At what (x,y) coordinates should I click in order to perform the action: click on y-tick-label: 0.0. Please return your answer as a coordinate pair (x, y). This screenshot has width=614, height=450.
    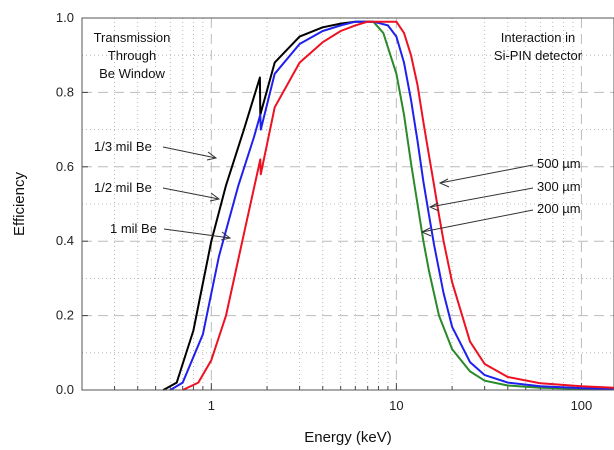
    Looking at the image, I should click on (65, 389).